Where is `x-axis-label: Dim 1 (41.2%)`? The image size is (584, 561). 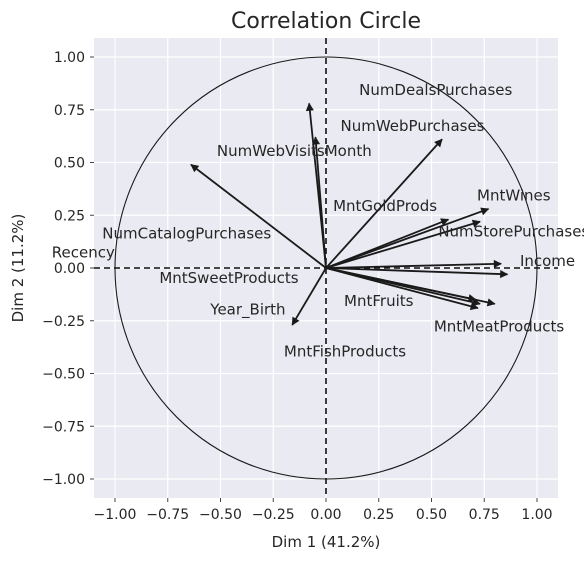
x-axis-label: Dim 1 (41.2%) is located at coordinates (326, 542).